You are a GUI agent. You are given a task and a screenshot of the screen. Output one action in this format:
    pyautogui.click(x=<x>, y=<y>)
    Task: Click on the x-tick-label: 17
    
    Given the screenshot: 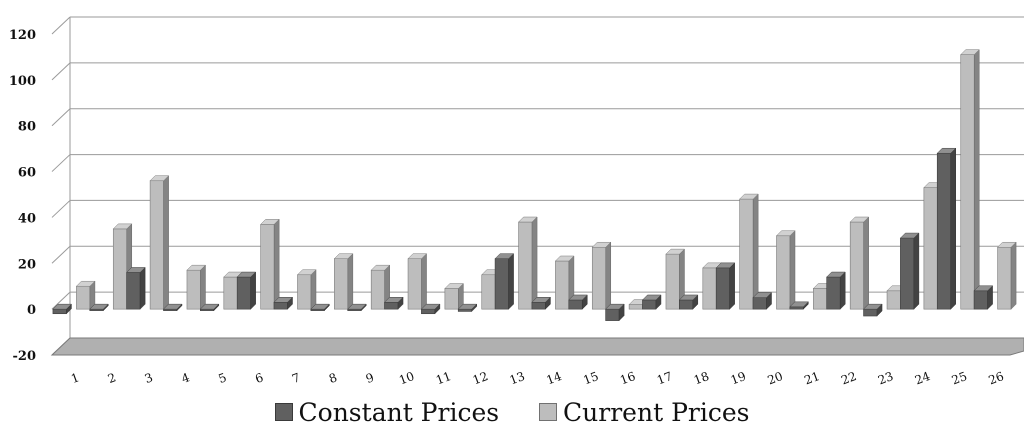 What is the action you would take?
    pyautogui.click(x=664, y=378)
    